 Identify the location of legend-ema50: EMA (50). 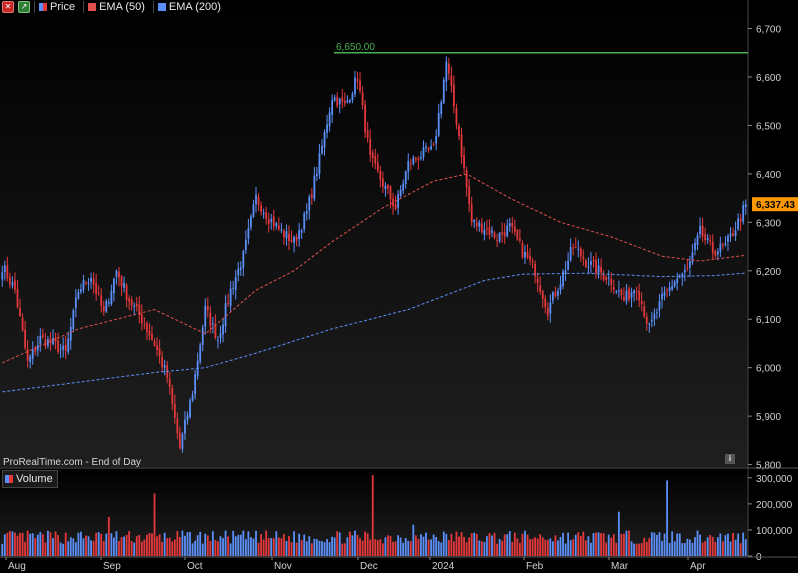
(116, 7).